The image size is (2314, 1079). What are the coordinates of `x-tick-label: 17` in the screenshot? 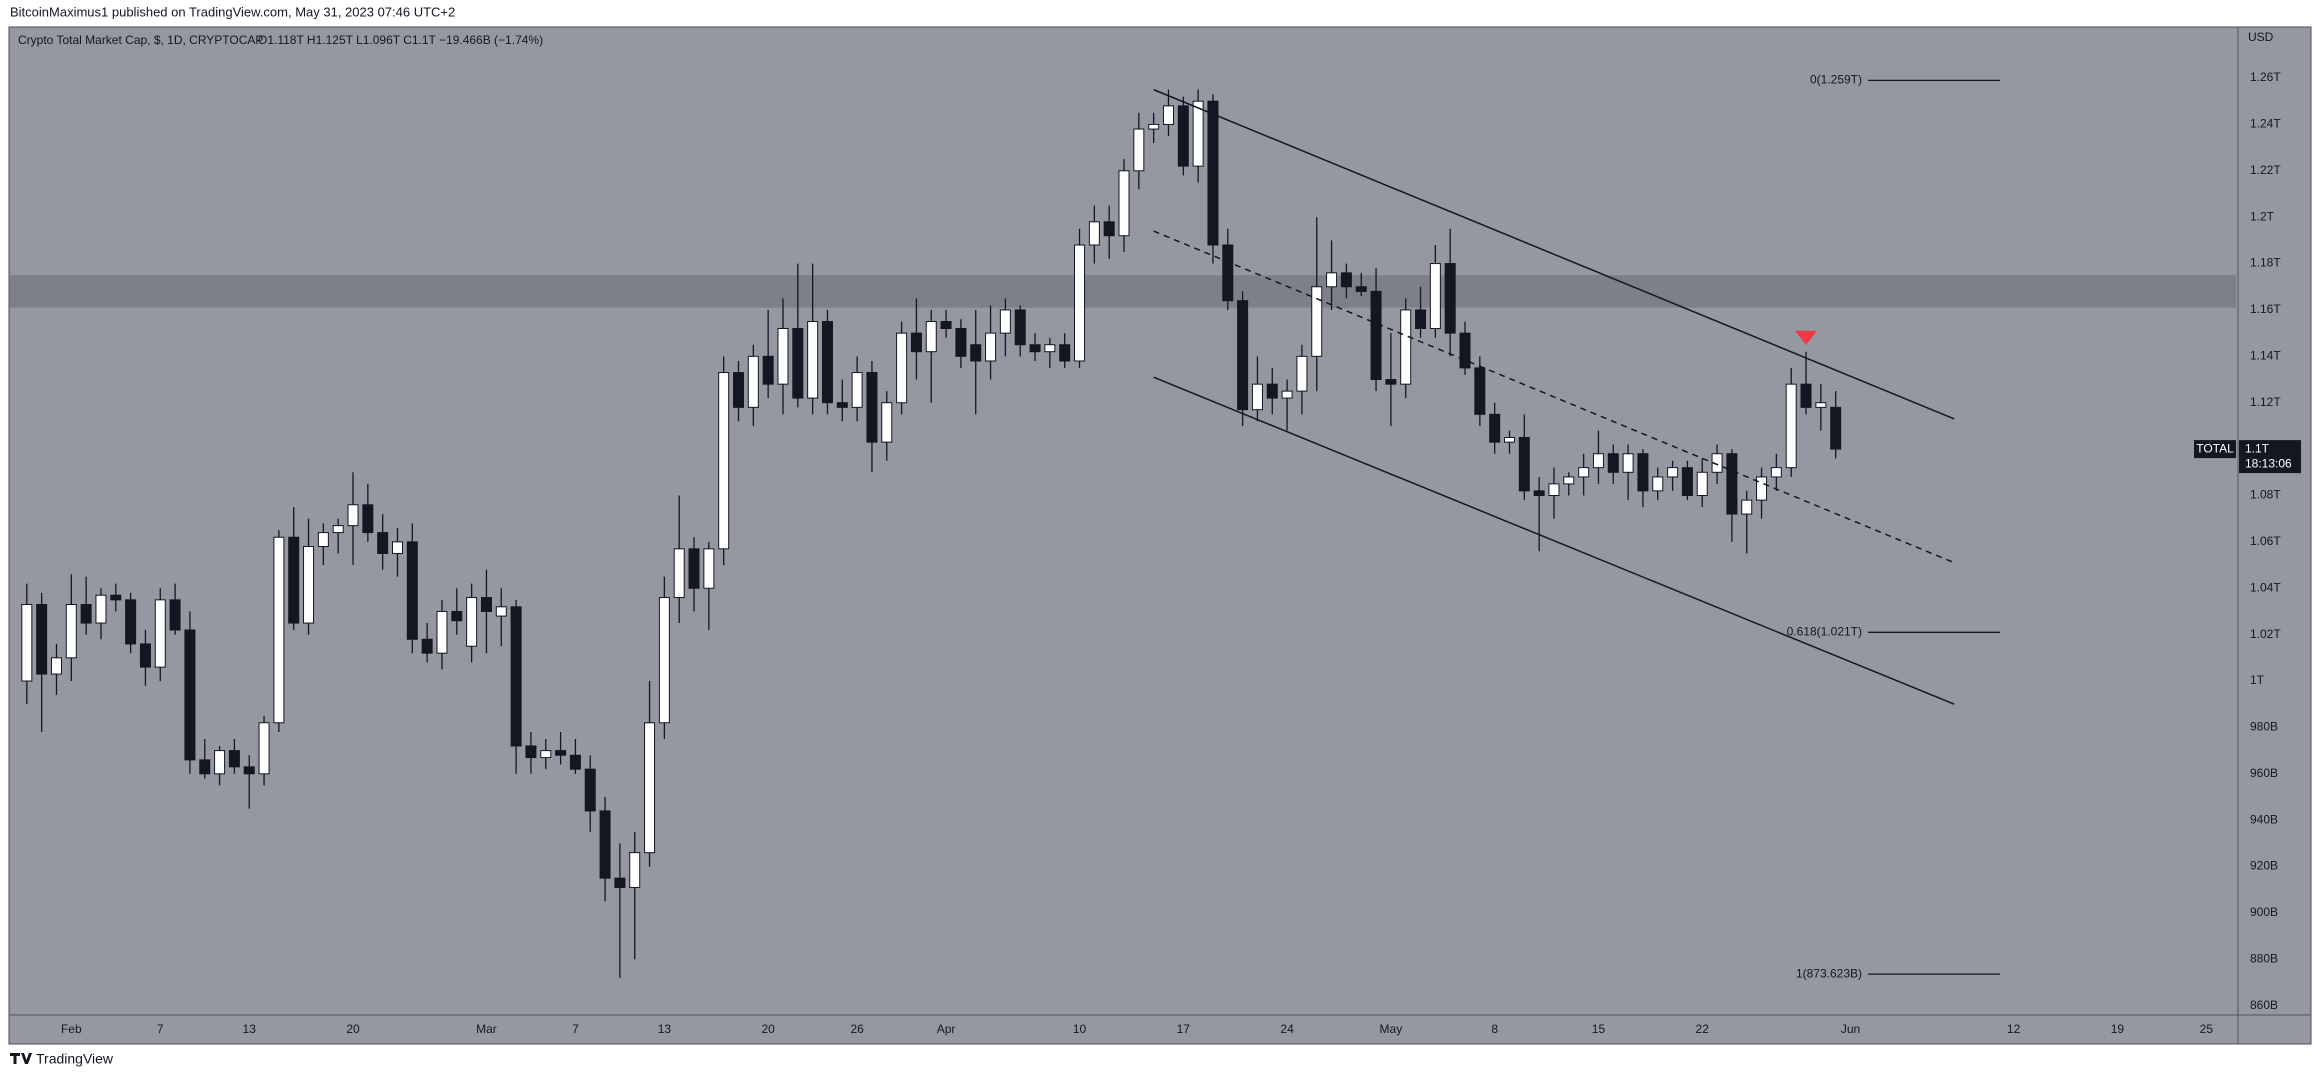 It's located at (1184, 1029).